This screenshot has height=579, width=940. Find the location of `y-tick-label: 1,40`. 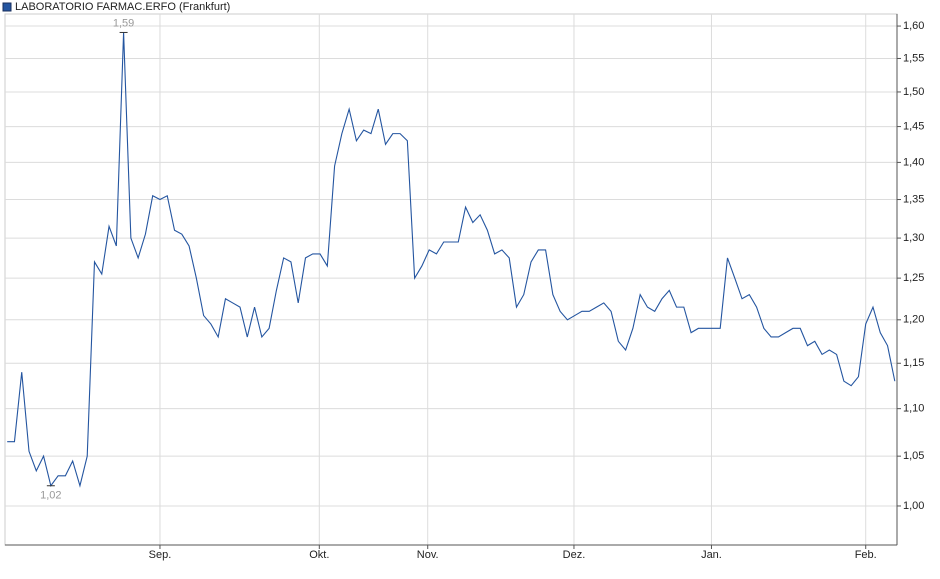

y-tick-label: 1,40 is located at coordinates (913, 162).